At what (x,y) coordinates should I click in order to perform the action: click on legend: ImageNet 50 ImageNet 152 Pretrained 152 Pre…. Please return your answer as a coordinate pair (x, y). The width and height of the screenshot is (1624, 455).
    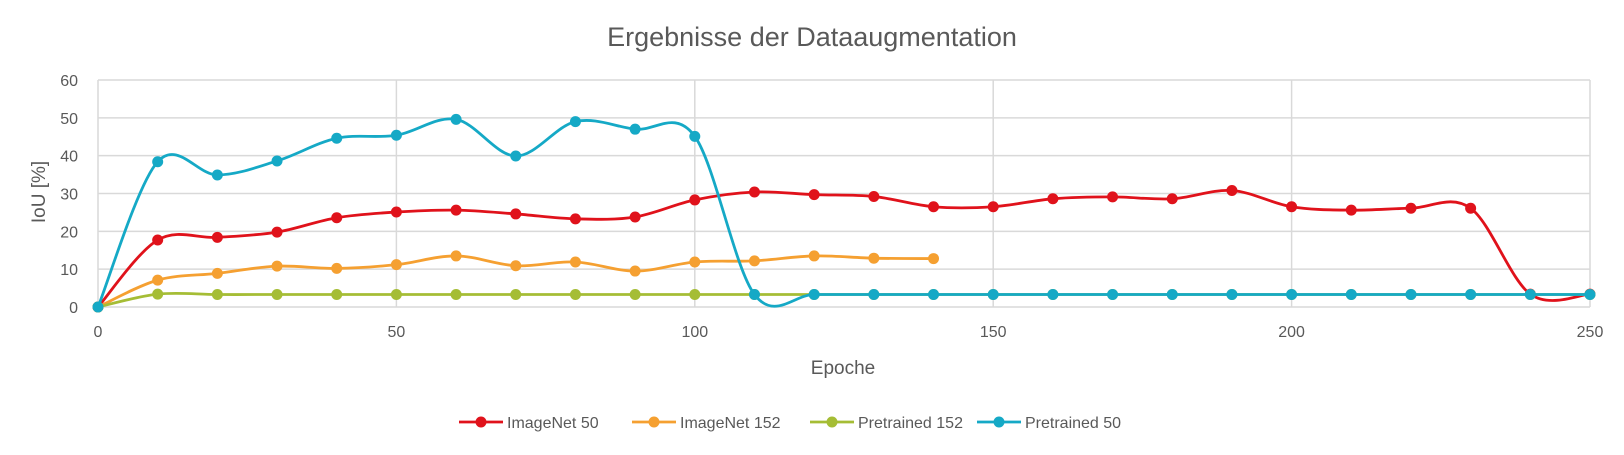
    Looking at the image, I should click on (790, 423).